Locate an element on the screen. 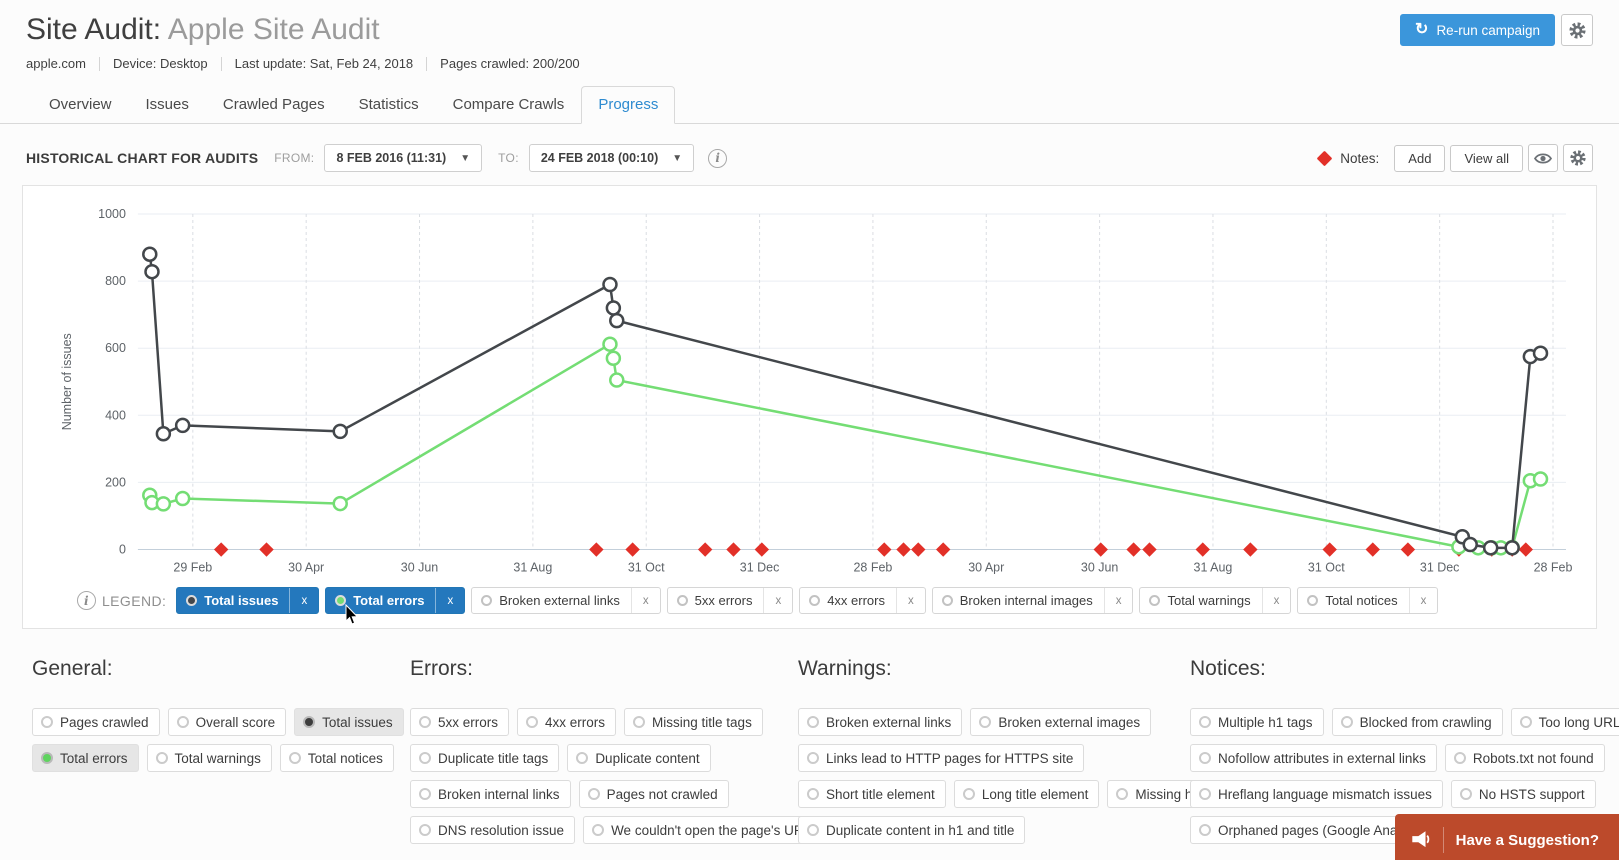 The height and width of the screenshot is (860, 1619). metric-chip-nofollow-attributes-in-external-links: Nofollow attributes in external links is located at coordinates (1313, 758).